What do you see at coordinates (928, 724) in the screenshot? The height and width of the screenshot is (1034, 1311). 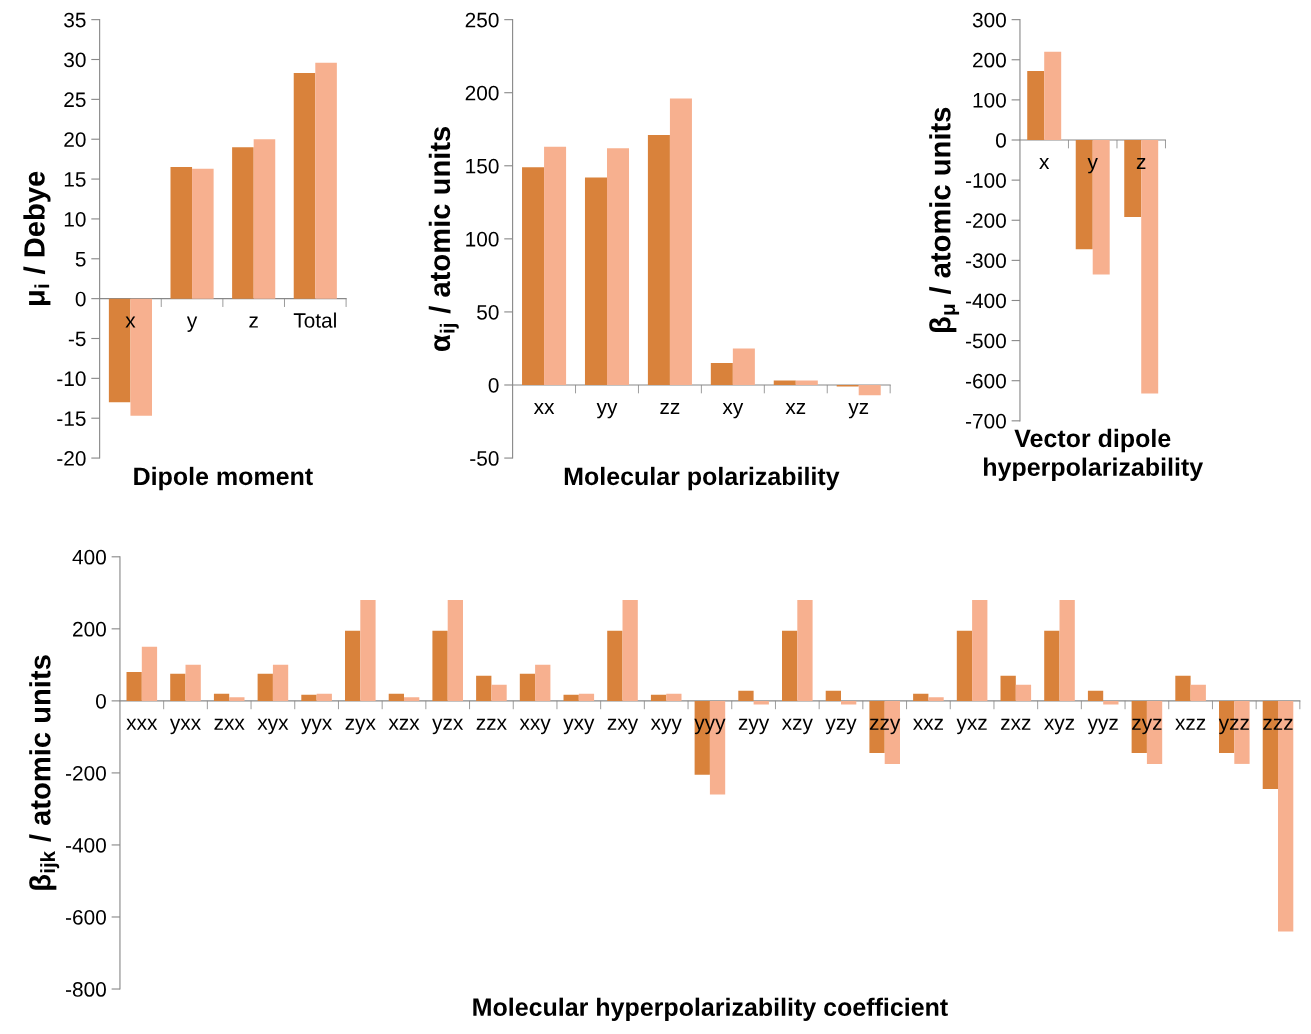 I see `x-tick-label: xxz` at bounding box center [928, 724].